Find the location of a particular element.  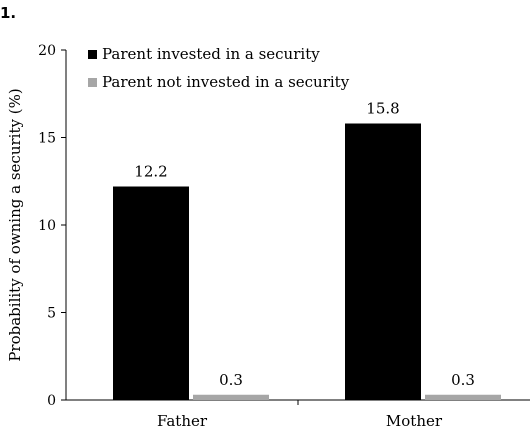

y-tick-label: 5 is located at coordinates (51, 314).